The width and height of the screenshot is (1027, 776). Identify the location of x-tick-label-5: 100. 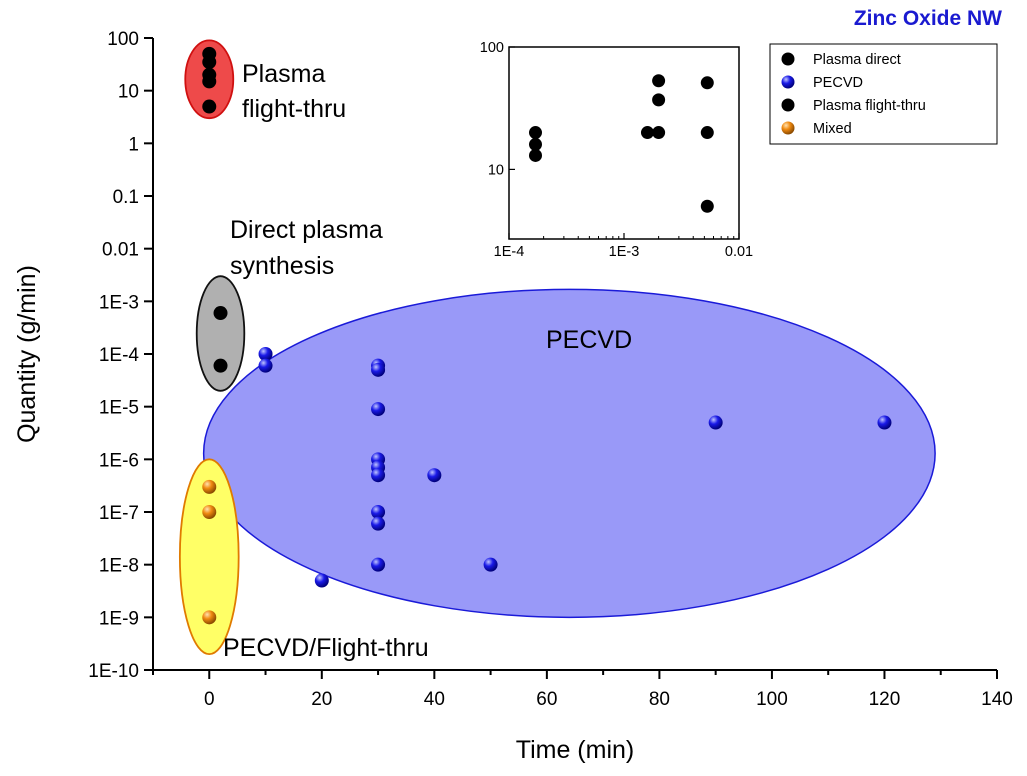
(772, 699).